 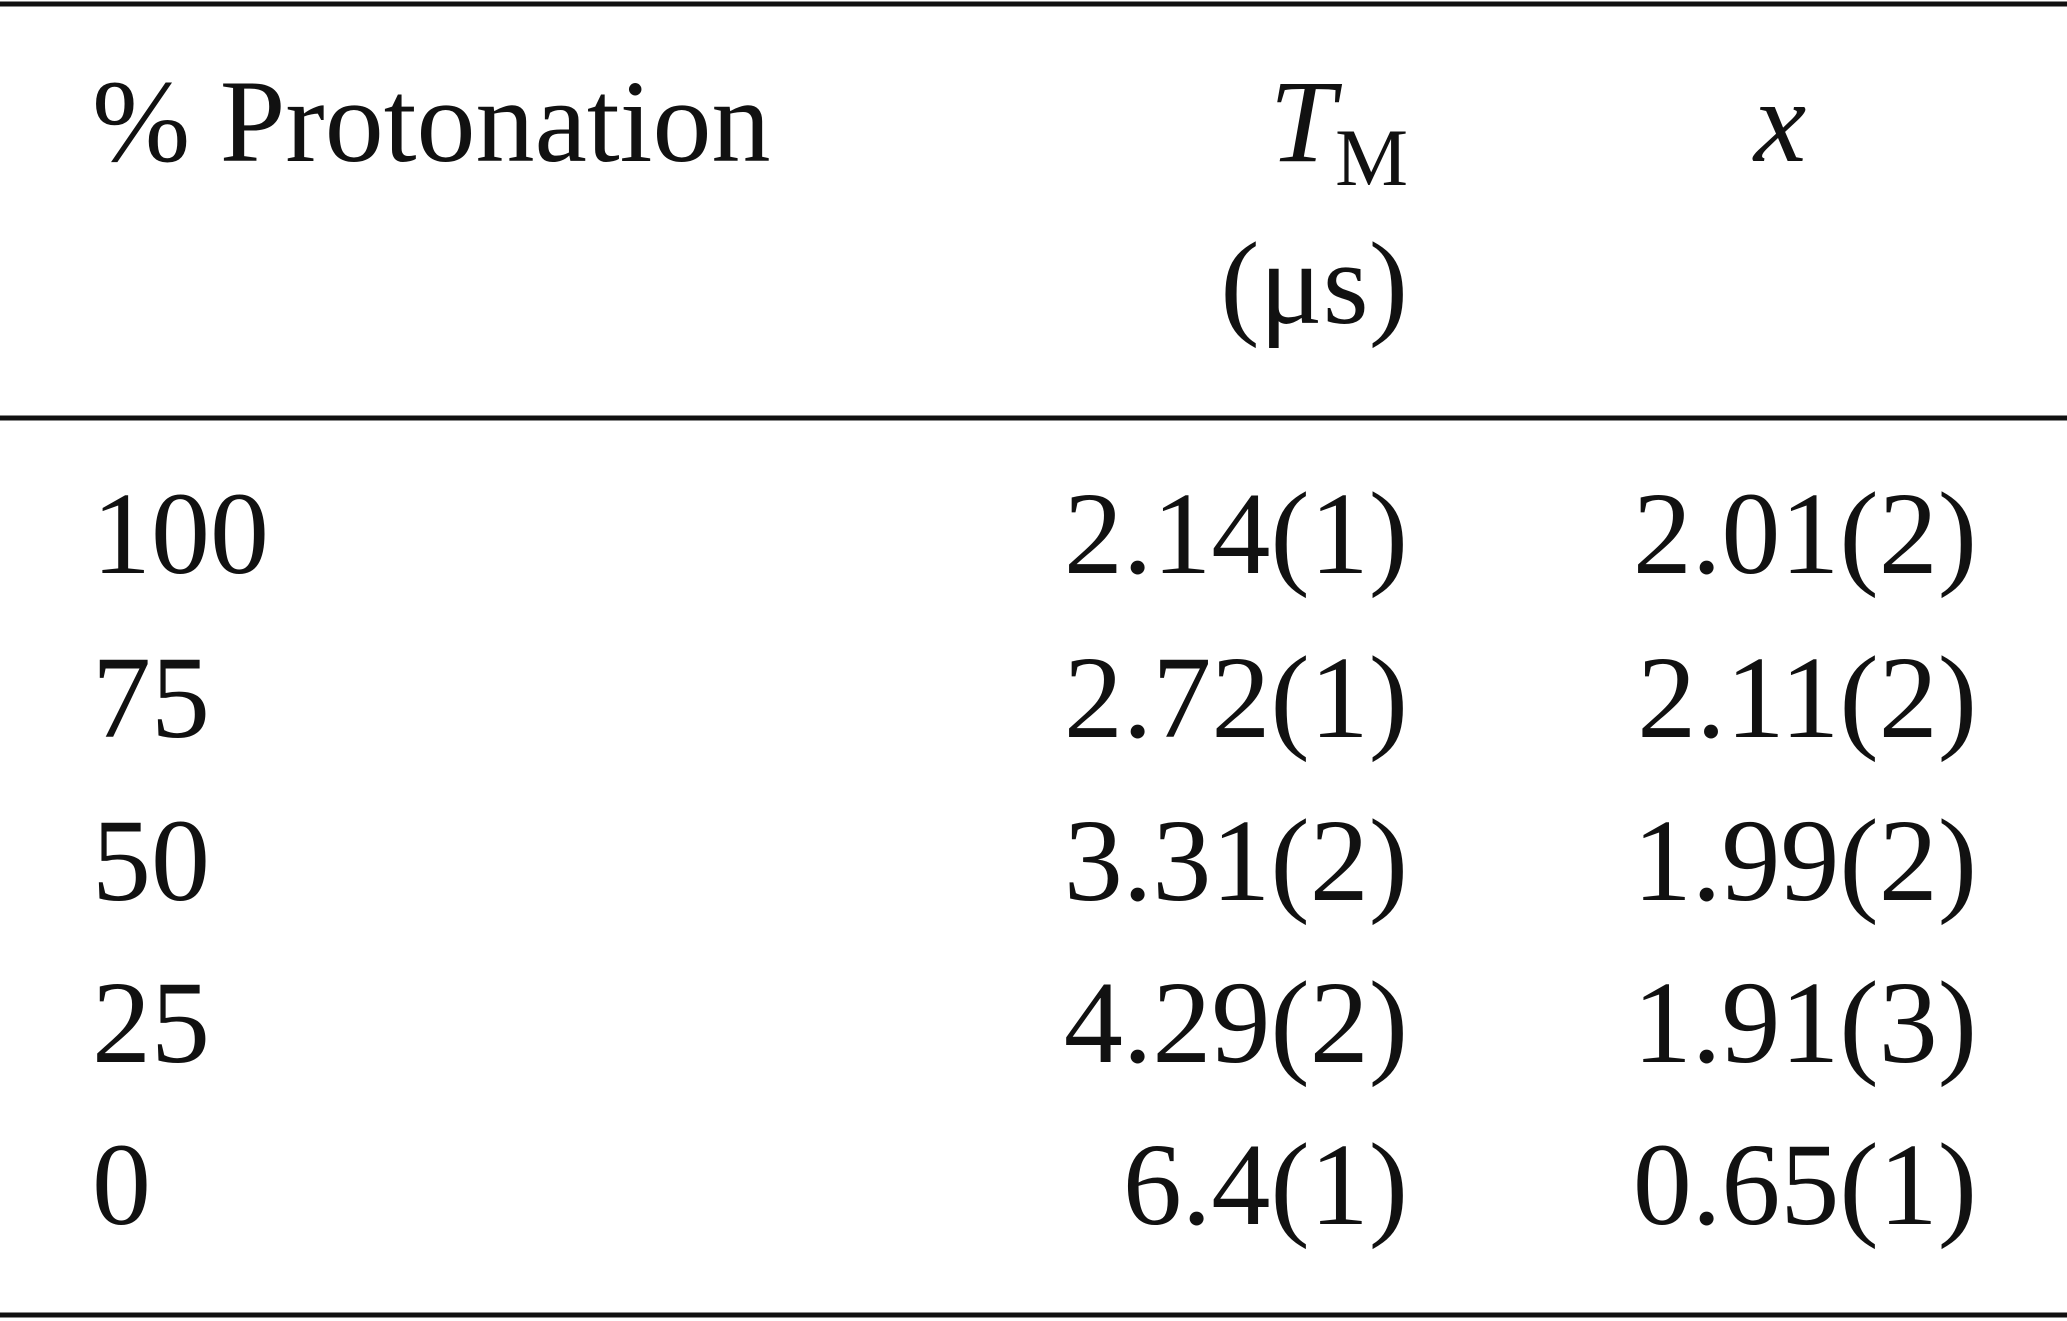 What do you see at coordinates (1265, 1184) in the screenshot?
I see `tm-cell: 6.4(1)` at bounding box center [1265, 1184].